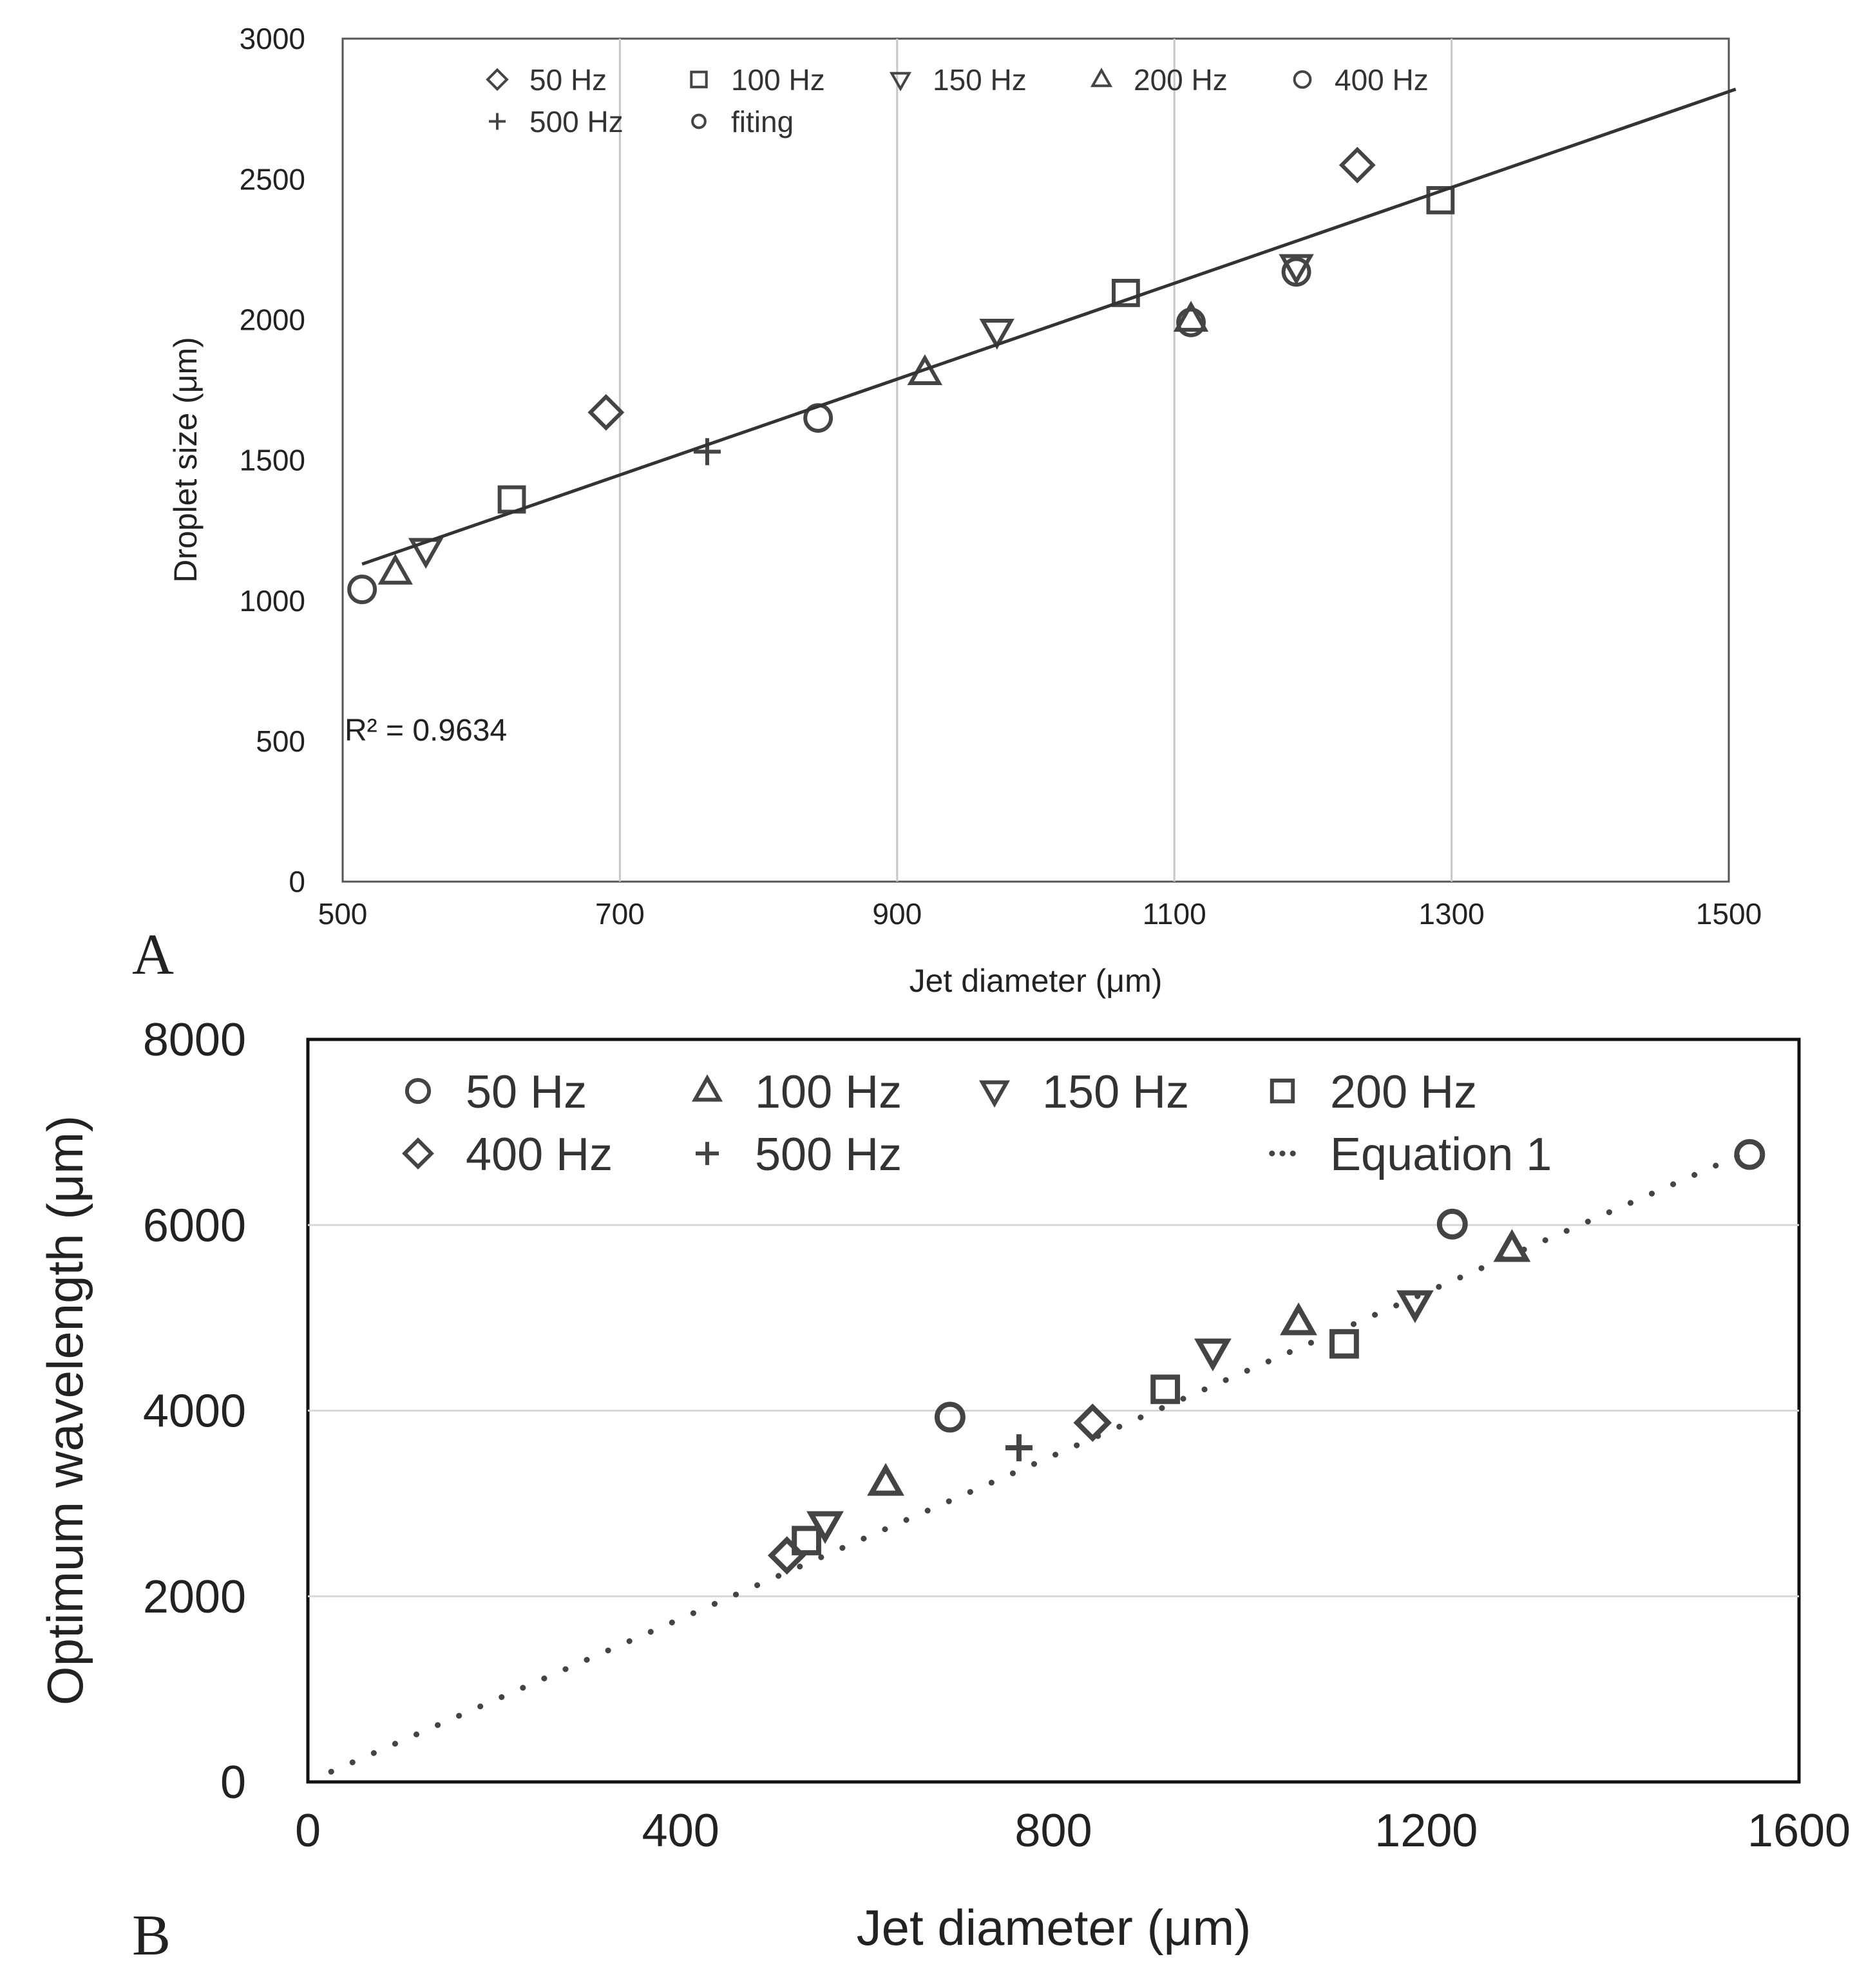  What do you see at coordinates (1403, 1092) in the screenshot?
I see `legend-label-200hz: 200 Hz` at bounding box center [1403, 1092].